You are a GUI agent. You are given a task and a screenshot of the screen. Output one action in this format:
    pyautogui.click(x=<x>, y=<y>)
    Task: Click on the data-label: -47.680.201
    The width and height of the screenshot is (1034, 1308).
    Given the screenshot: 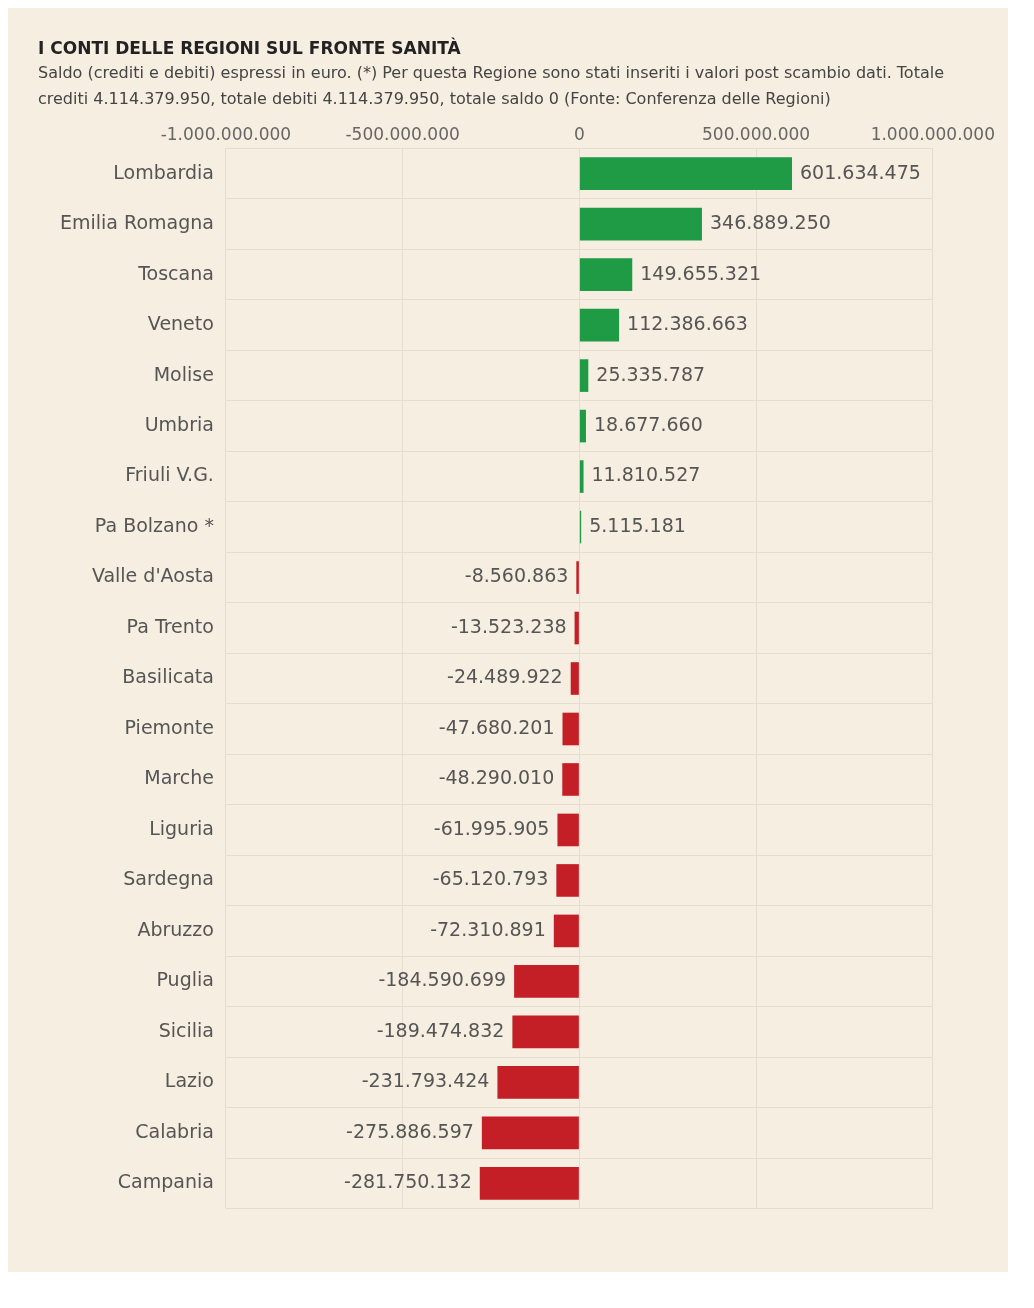 What is the action you would take?
    pyautogui.click(x=496, y=726)
    